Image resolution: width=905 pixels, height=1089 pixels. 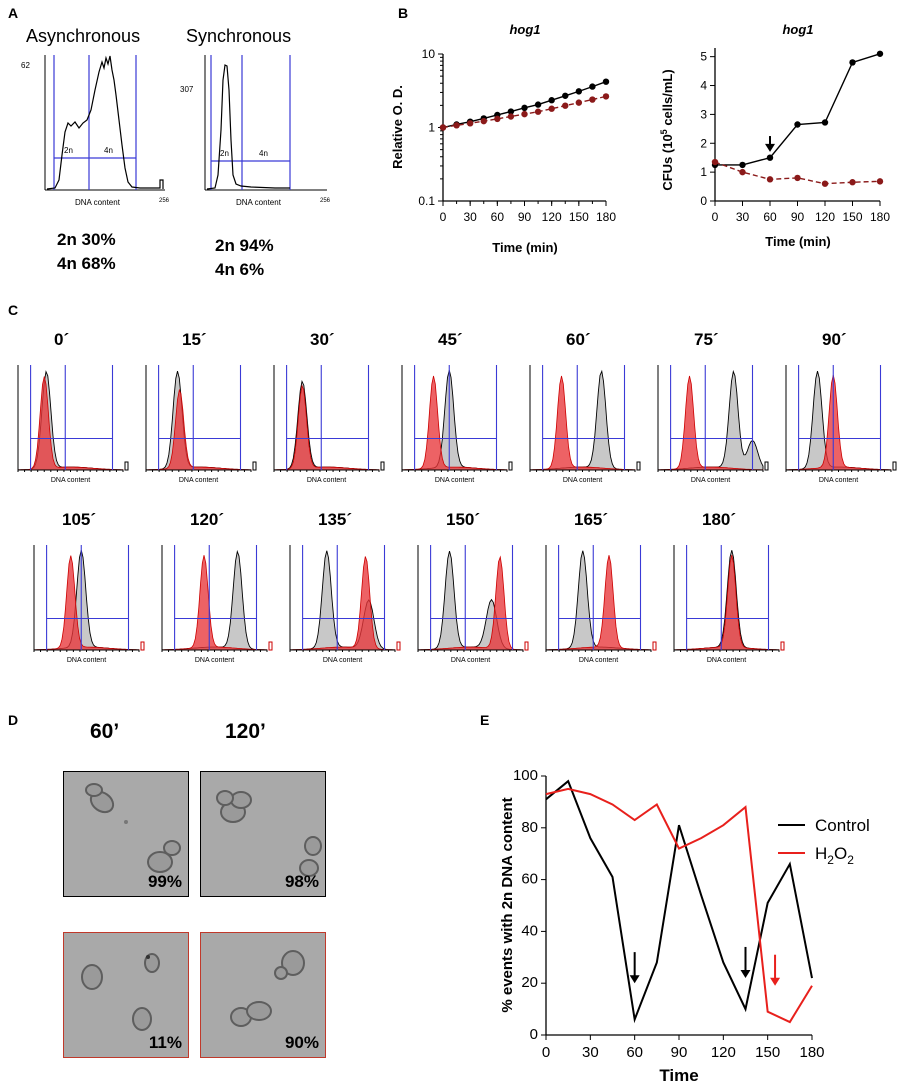 What do you see at coordinates (255, 131) in the screenshot?
I see `sync-histogram: 307 256 DNA content 2n 4n` at bounding box center [255, 131].